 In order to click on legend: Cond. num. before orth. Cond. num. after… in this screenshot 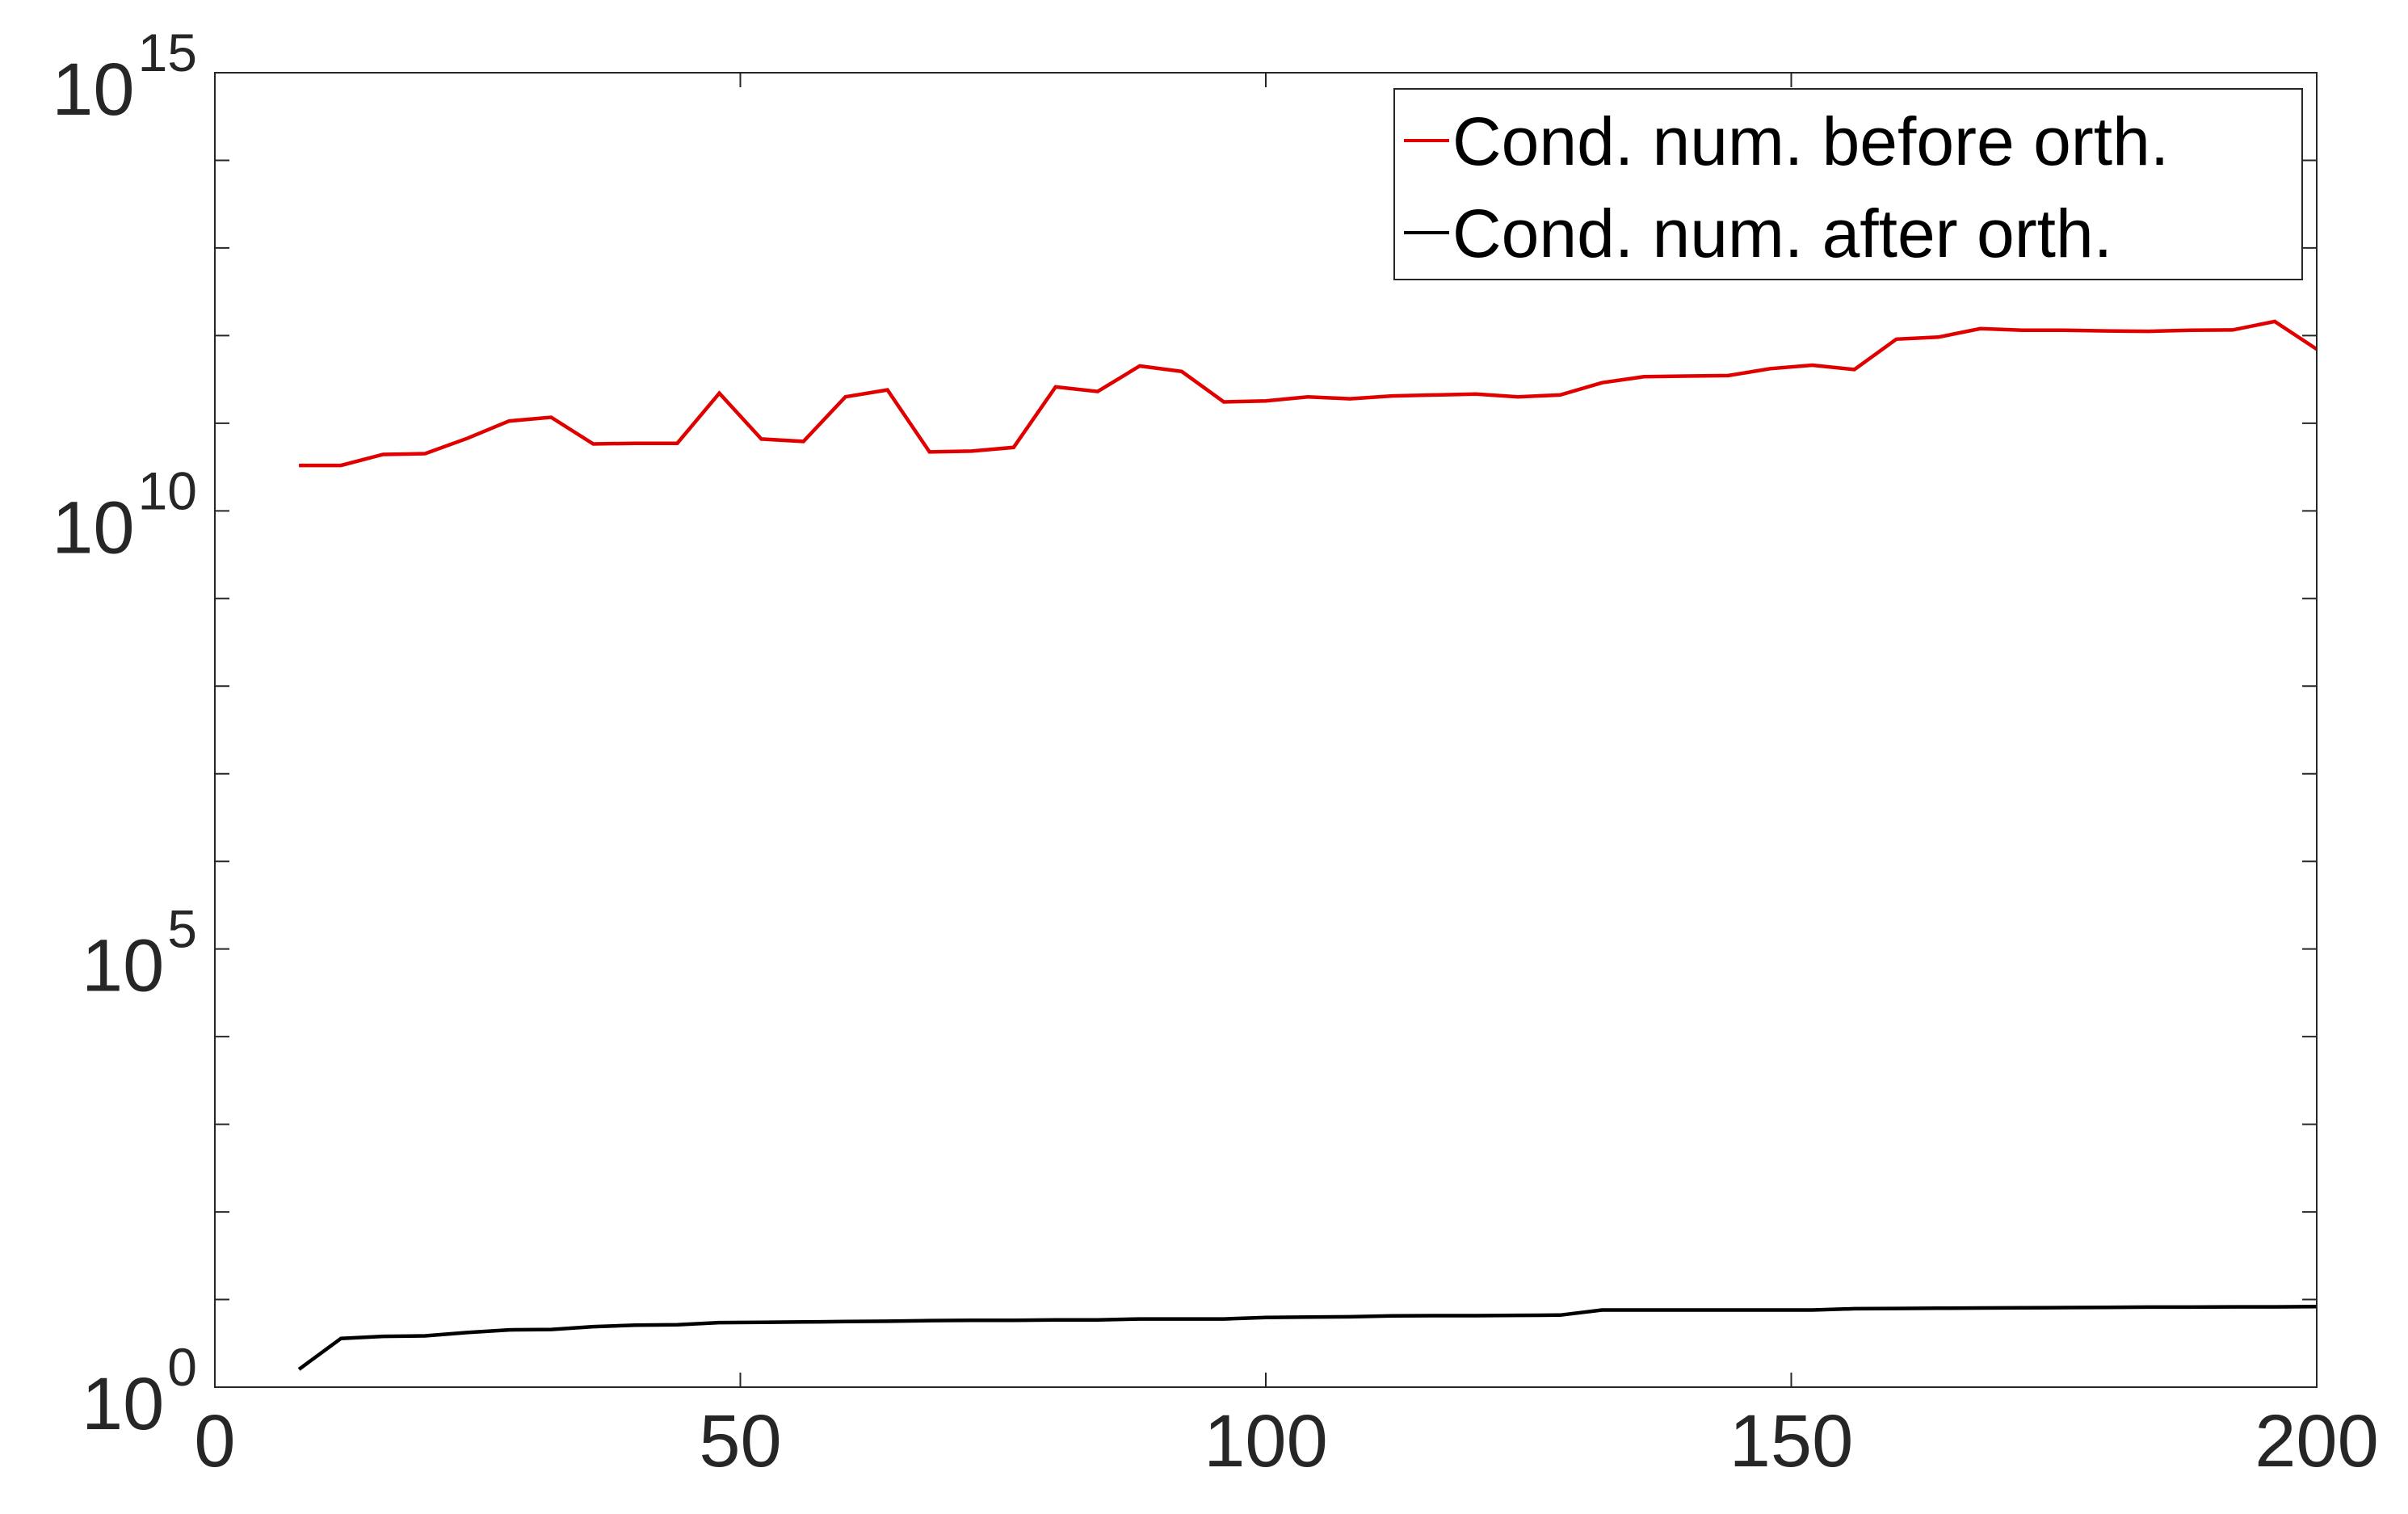, I will do `click(1848, 184)`.